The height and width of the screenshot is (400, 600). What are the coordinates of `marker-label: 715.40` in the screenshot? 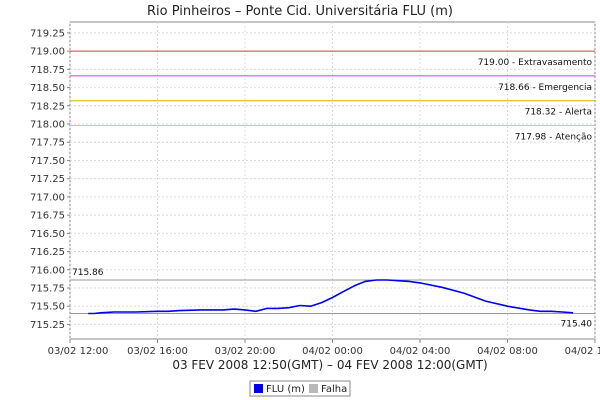 It's located at (577, 324).